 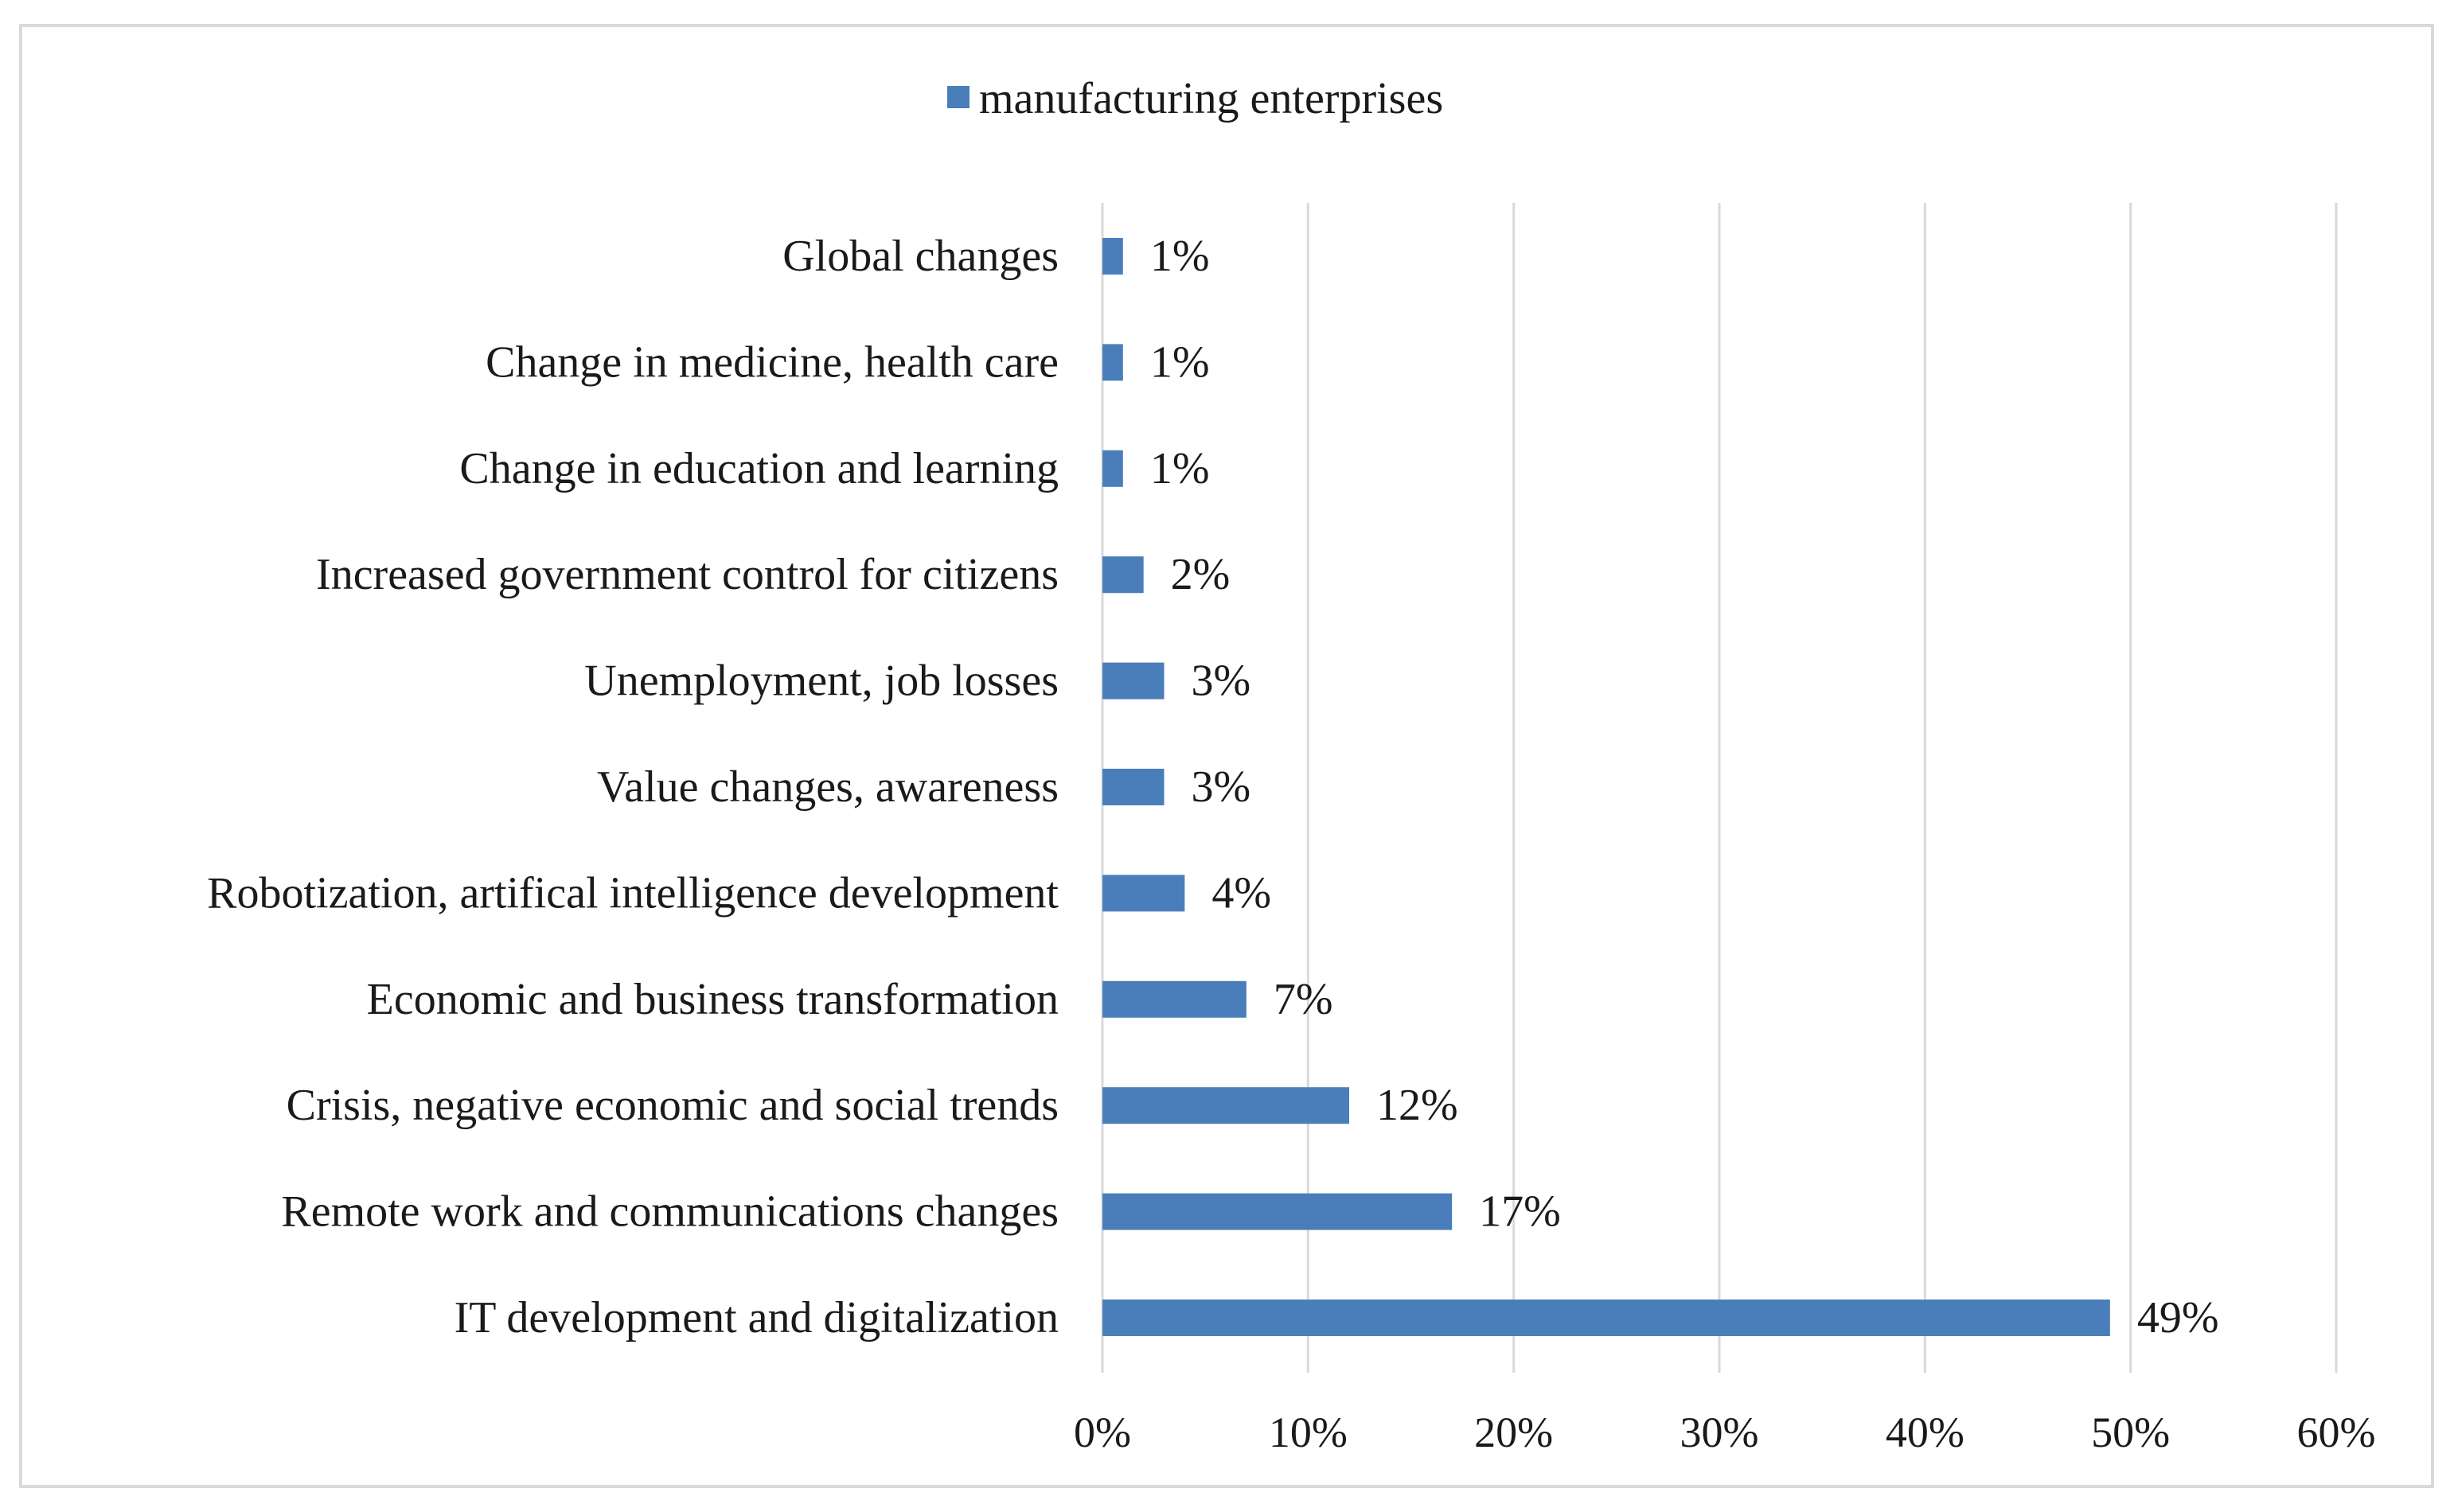 What do you see at coordinates (822, 681) in the screenshot?
I see `category-label: Unemployment, job losses` at bounding box center [822, 681].